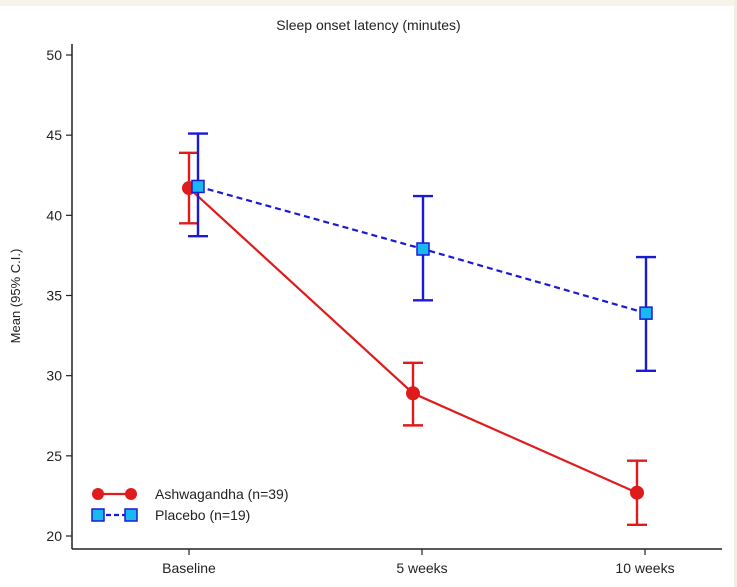 The image size is (737, 587). Describe the element at coordinates (54, 456) in the screenshot. I see `y-tick-label: 25` at that location.